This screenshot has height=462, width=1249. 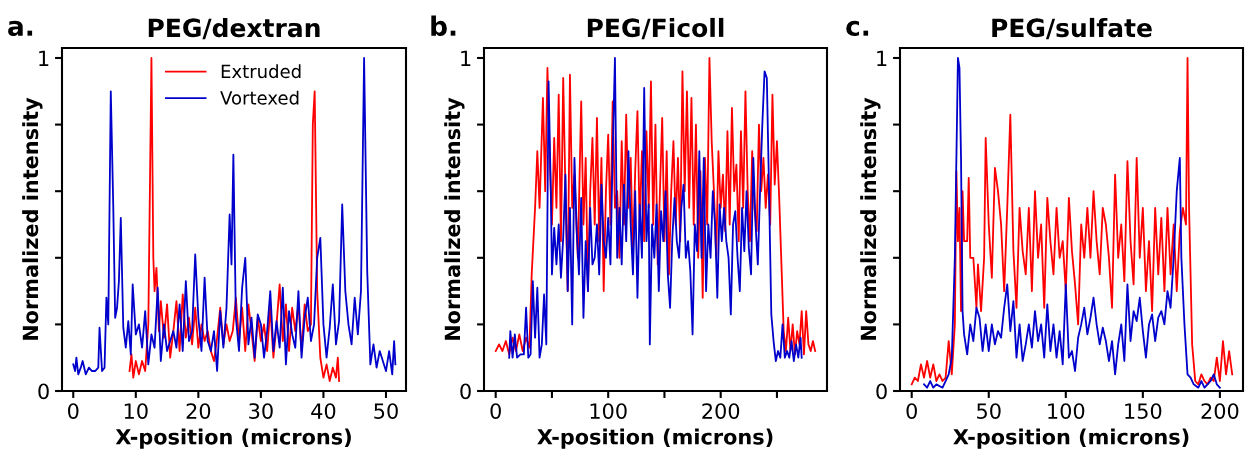 I want to click on text: c., so click(x=857, y=28).